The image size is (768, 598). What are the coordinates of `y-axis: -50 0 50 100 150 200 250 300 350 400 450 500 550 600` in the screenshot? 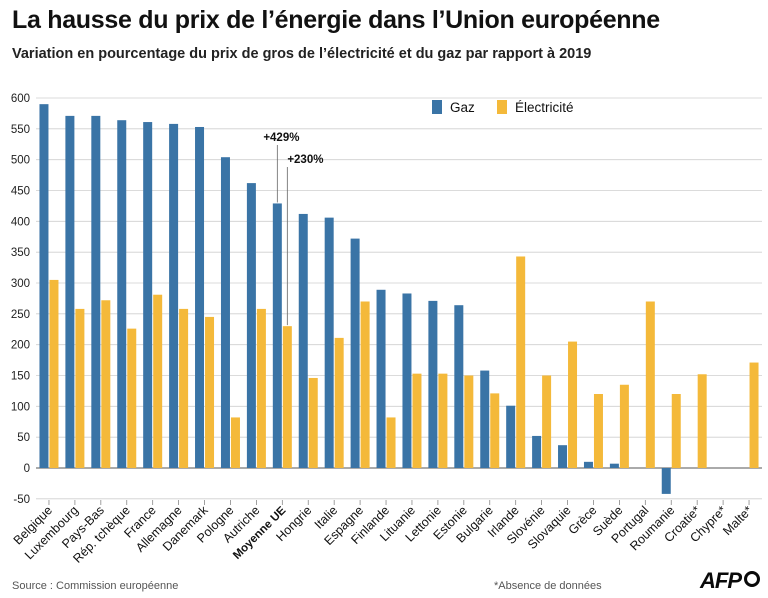 It's located at (20, 299).